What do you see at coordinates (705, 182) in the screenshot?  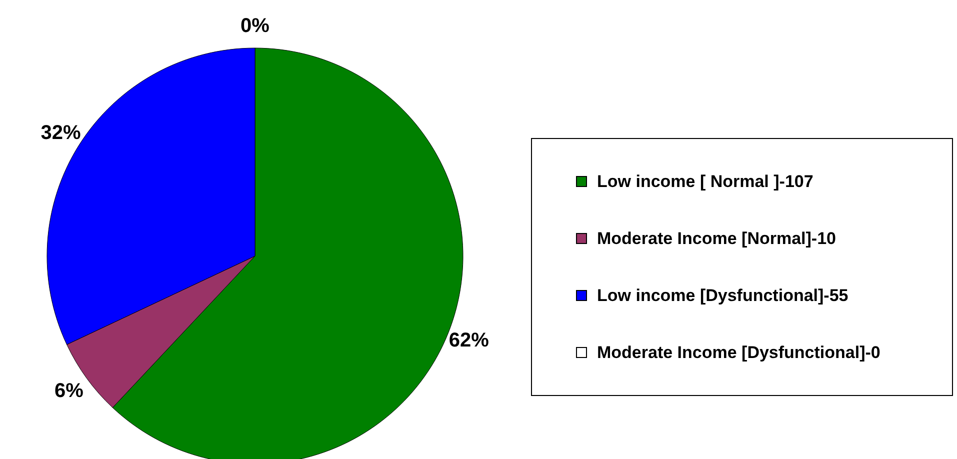 I see `legend-label: Low income [ Normal ]-107` at bounding box center [705, 182].